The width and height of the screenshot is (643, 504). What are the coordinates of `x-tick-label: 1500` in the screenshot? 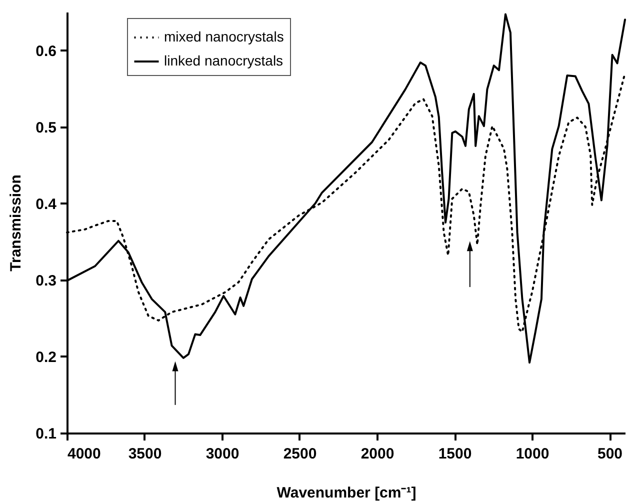 It's located at (455, 454).